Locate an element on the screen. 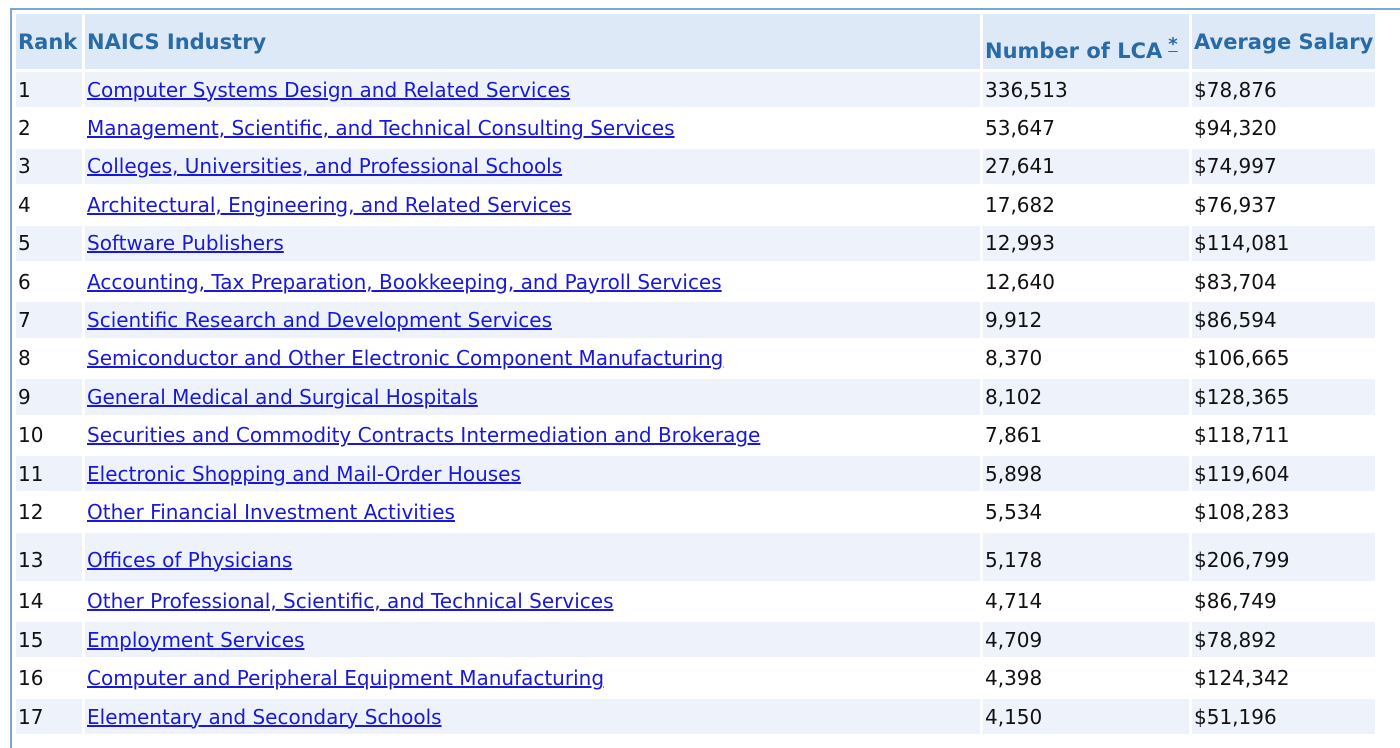  industry-link: Other Financial Investment Activities is located at coordinates (271, 511).